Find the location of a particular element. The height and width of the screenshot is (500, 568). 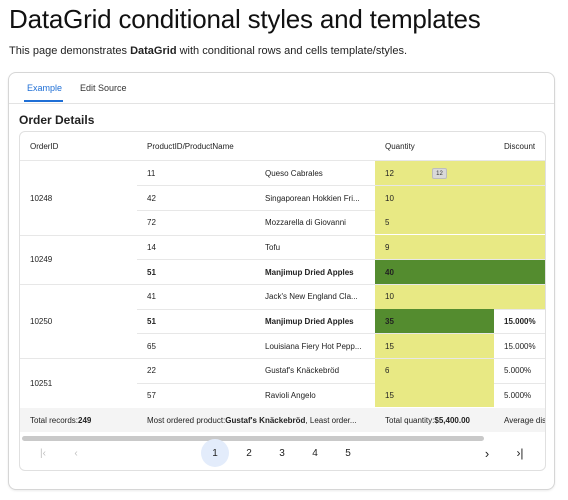

tab-bar: Example Edit Source is located at coordinates (281, 88).